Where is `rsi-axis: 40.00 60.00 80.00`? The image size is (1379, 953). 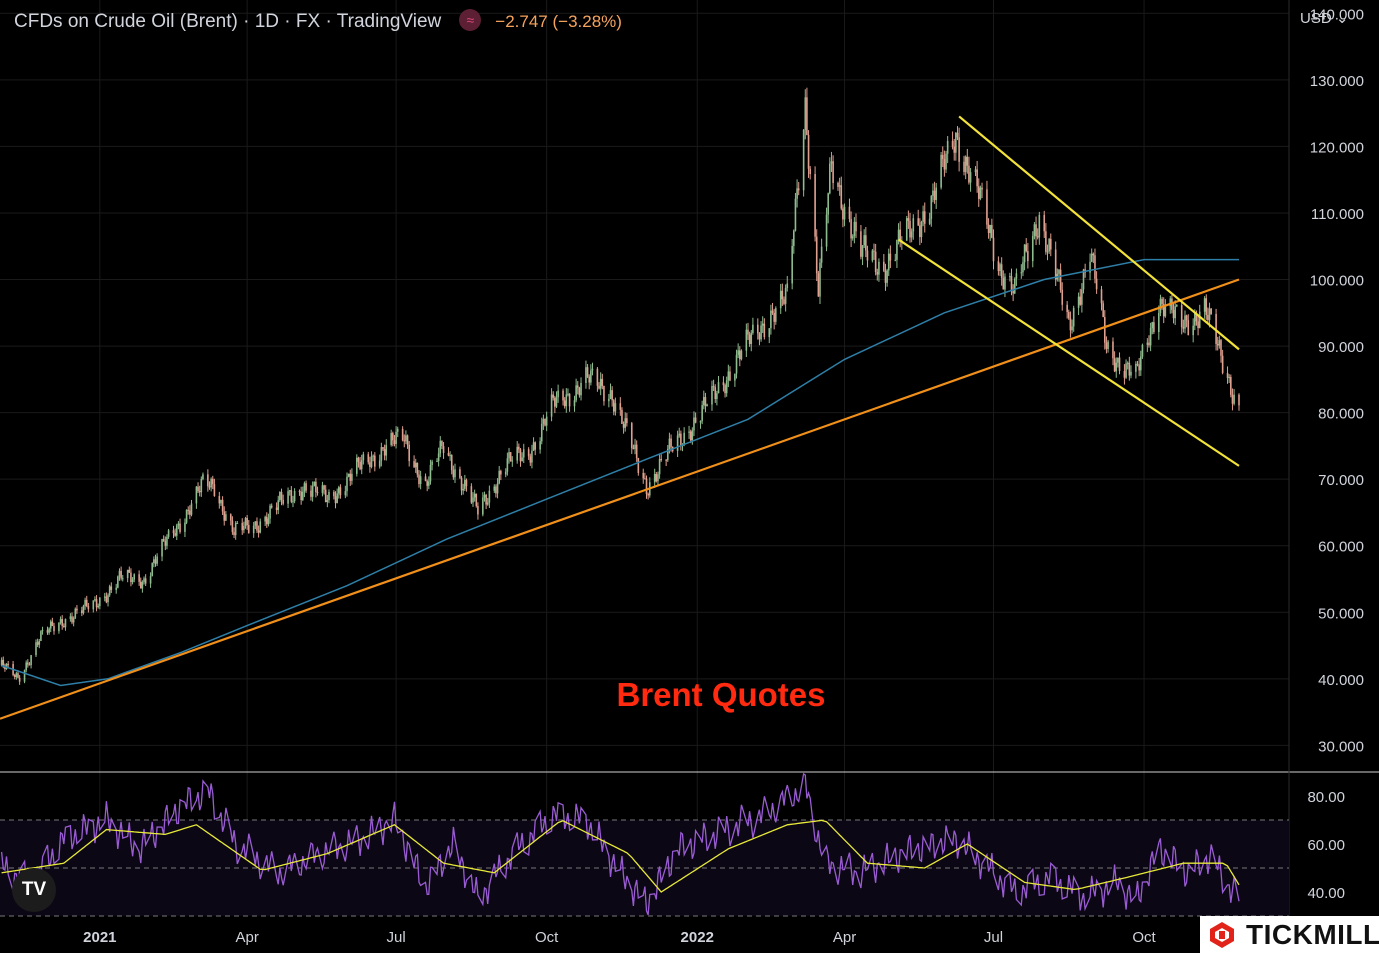 rsi-axis: 40.00 60.00 80.00 is located at coordinates (1326, 845).